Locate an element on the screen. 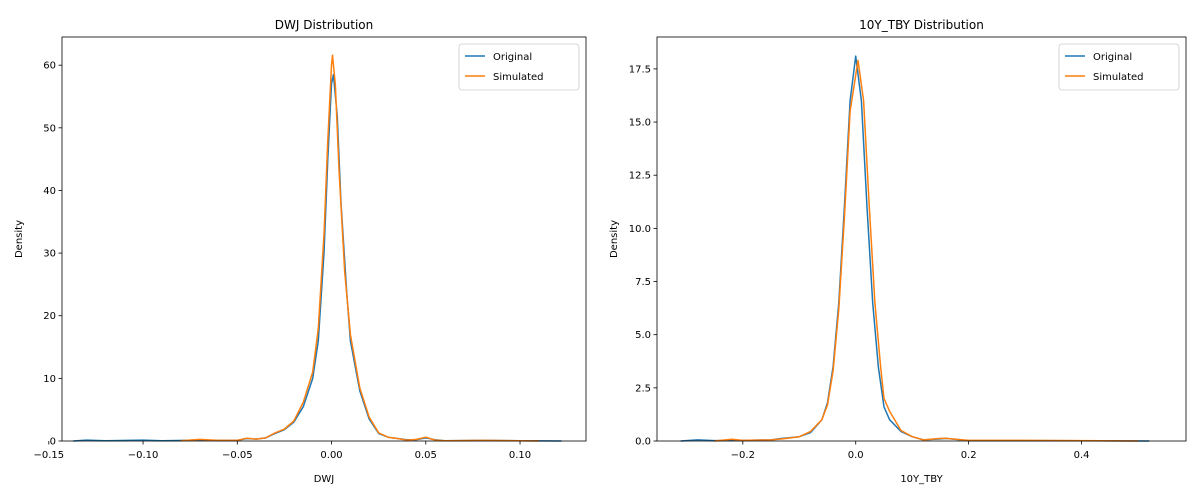 The height and width of the screenshot is (500, 1200). y-tick-label: 30 is located at coordinates (49, 254).